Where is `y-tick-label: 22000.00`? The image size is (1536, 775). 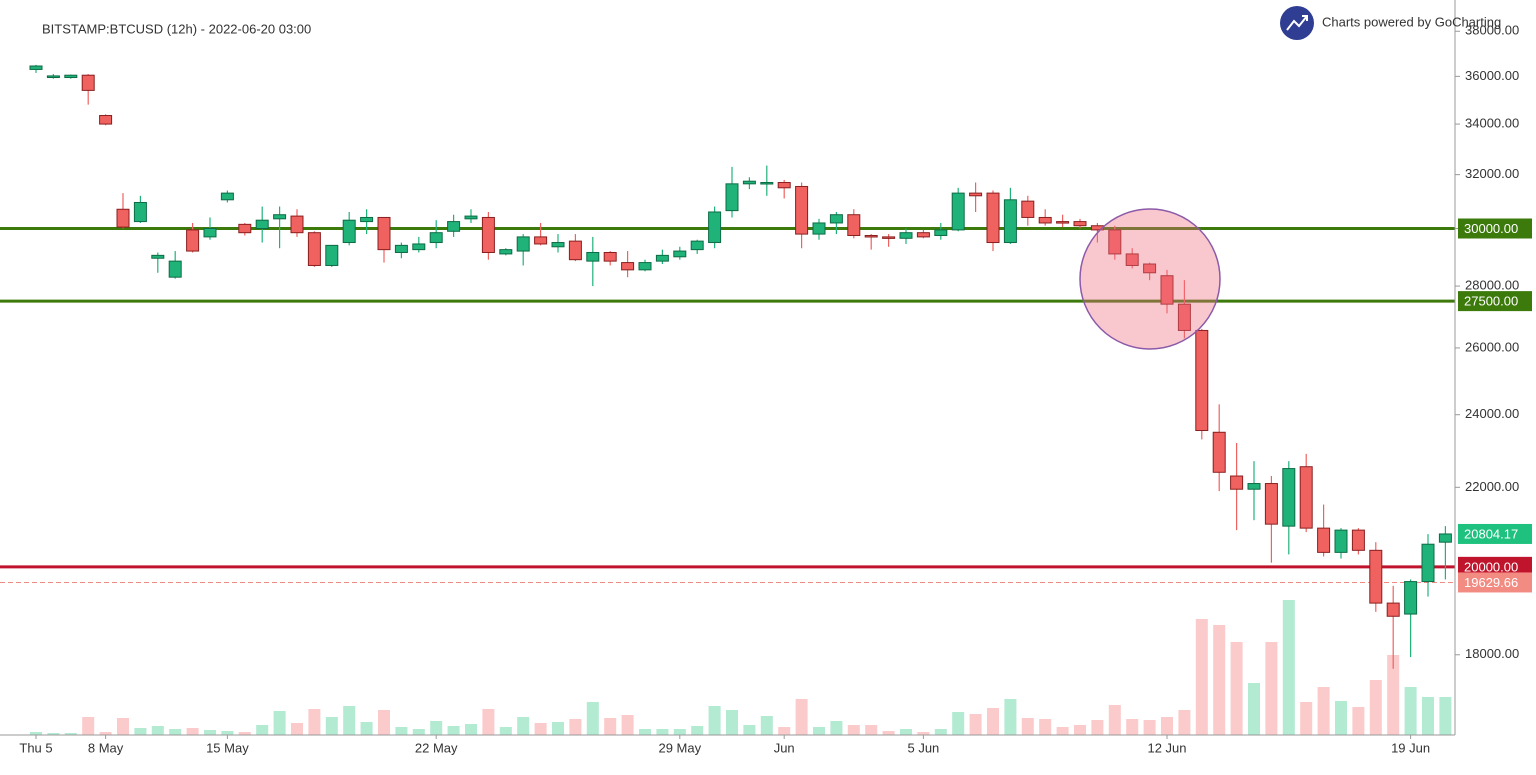
y-tick-label: 22000.00 is located at coordinates (1492, 486).